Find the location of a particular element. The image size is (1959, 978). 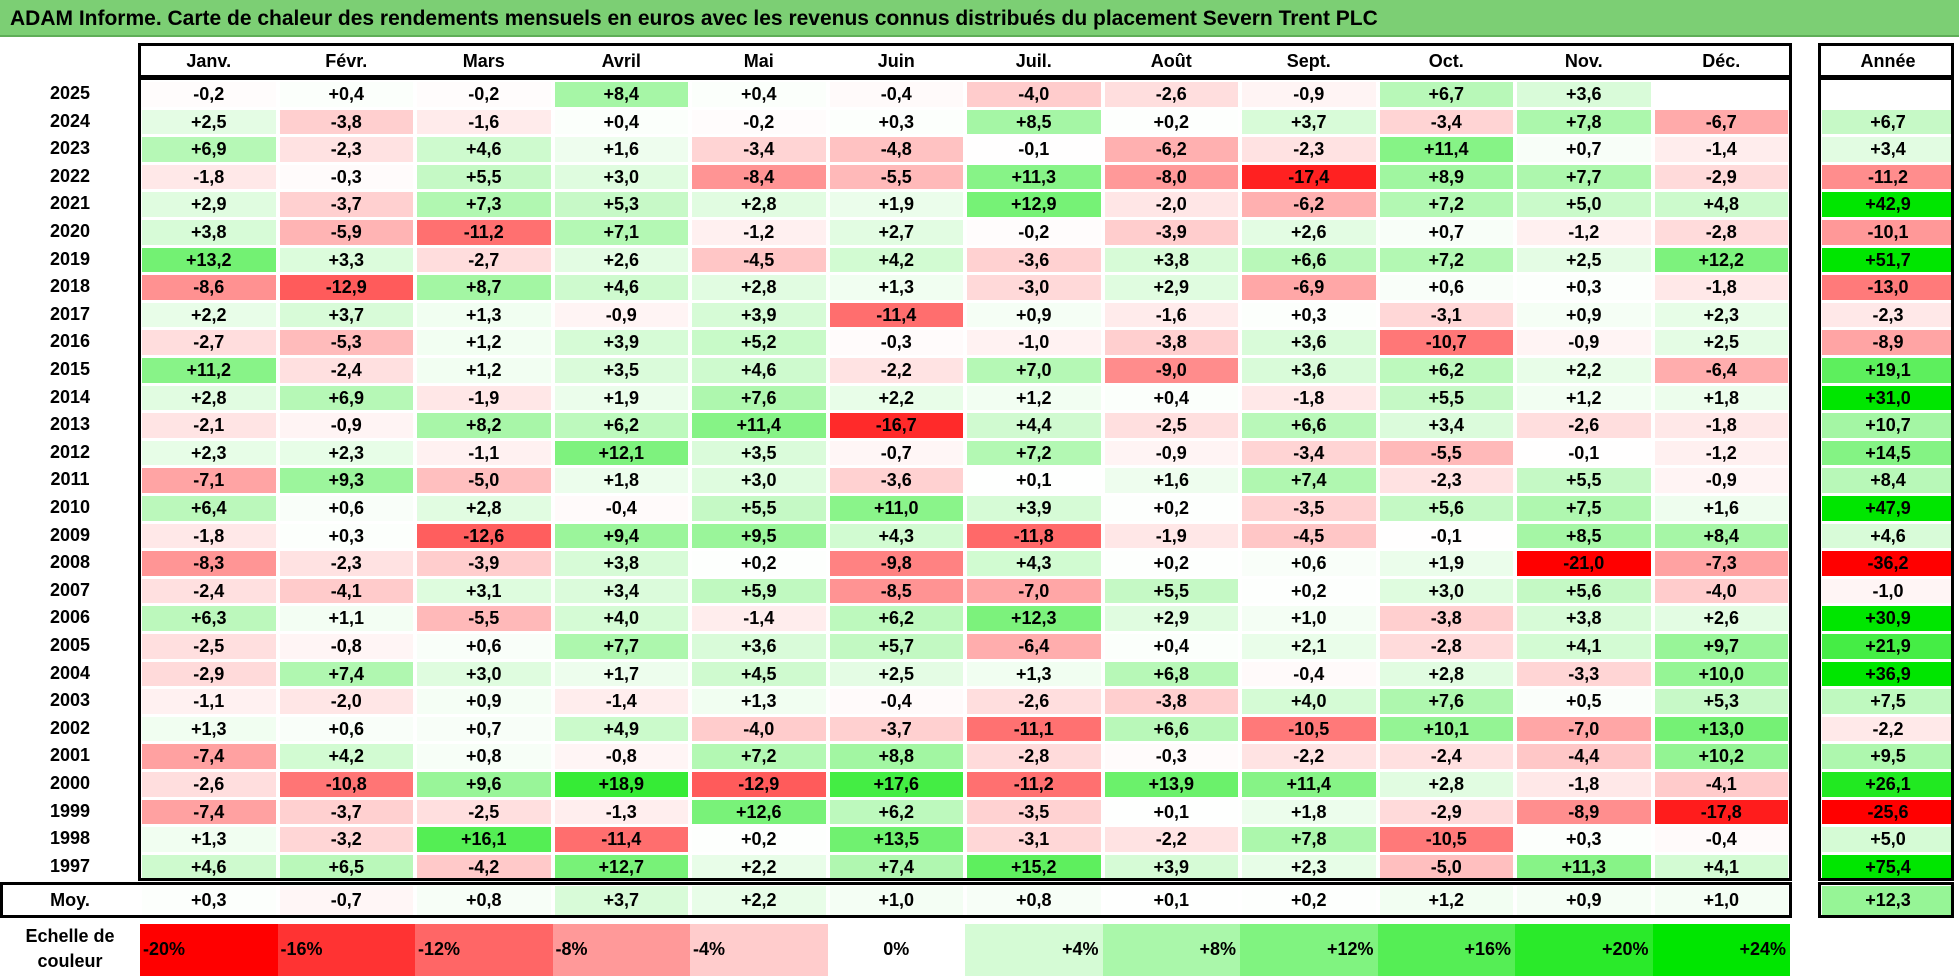

heatmap-cell: -6,9 is located at coordinates (1309, 287).